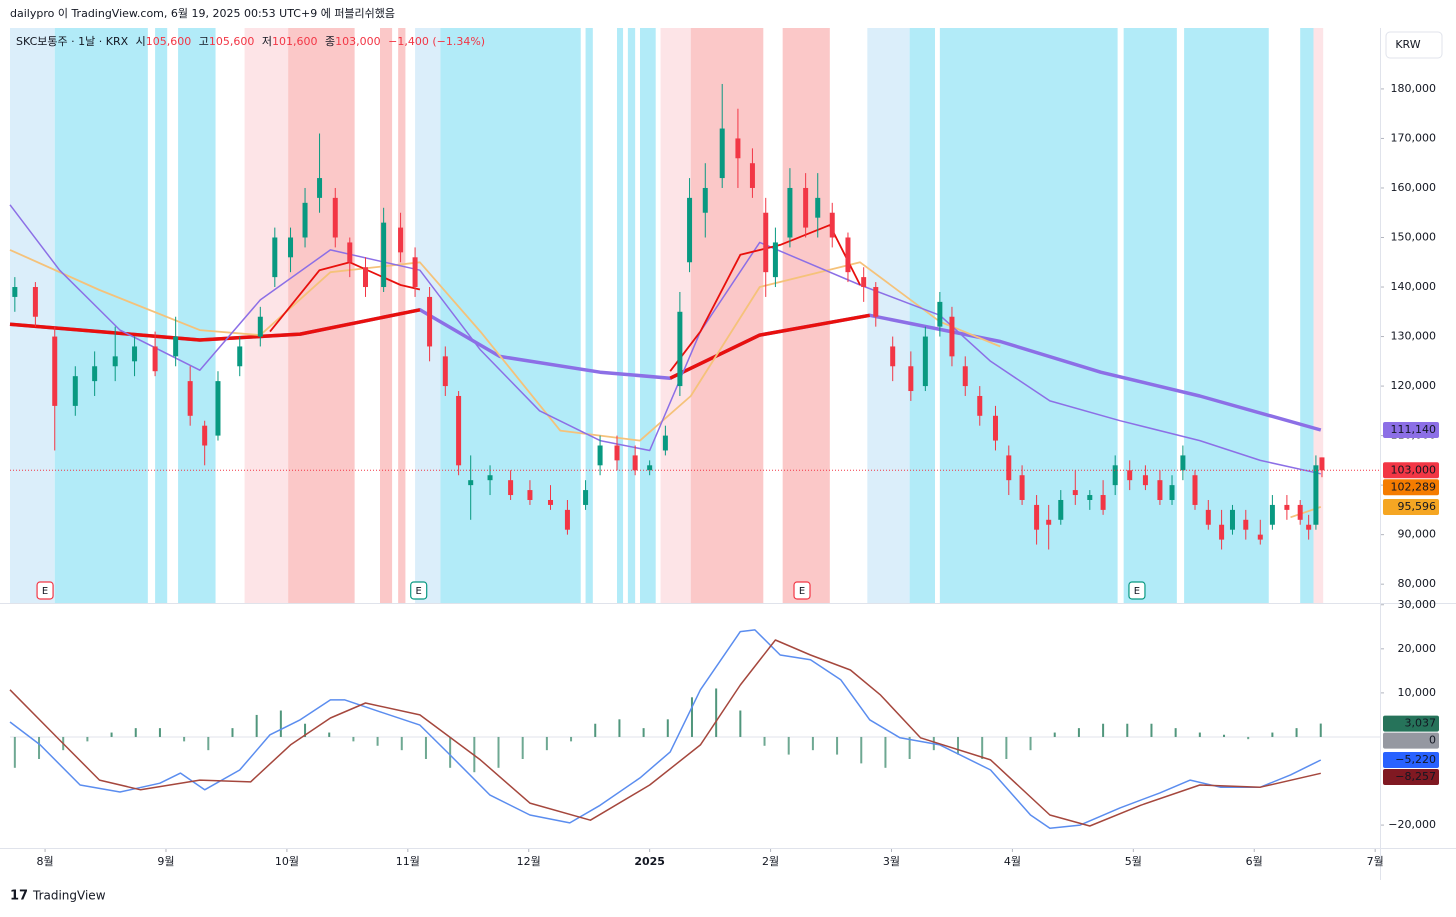  What do you see at coordinates (891, 861) in the screenshot?
I see `x-tick-label: 3월` at bounding box center [891, 861].